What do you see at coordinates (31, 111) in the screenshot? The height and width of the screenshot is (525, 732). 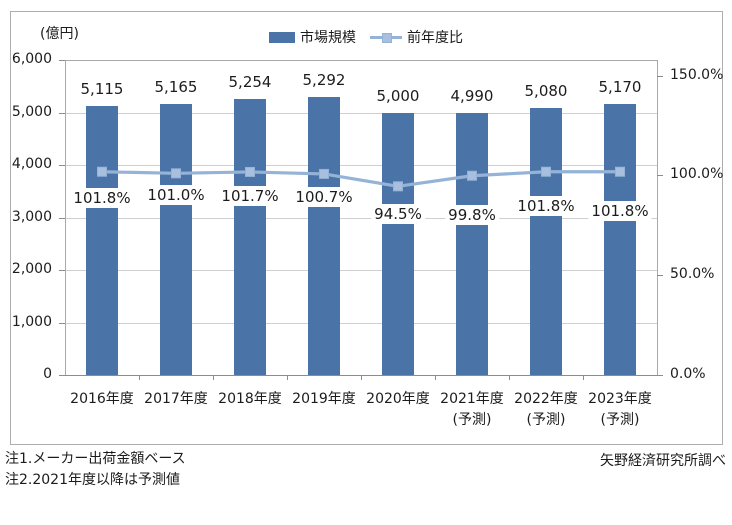 I see `left-axis-tick-label: 5,000` at bounding box center [31, 111].